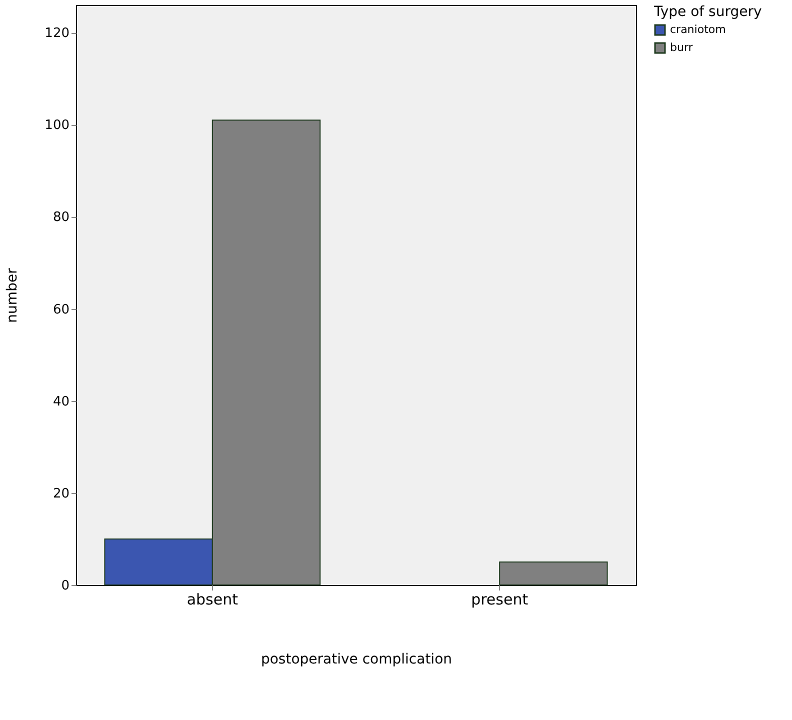 This screenshot has width=792, height=720. What do you see at coordinates (356, 660) in the screenshot?
I see `x-axis-title: postoperative complication` at bounding box center [356, 660].